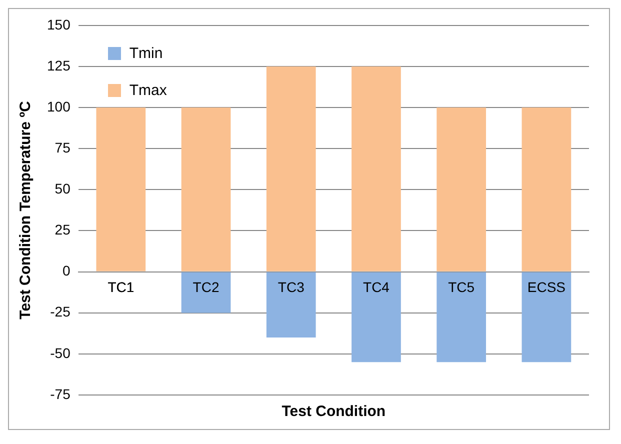 The height and width of the screenshot is (444, 621). I want to click on x-tick-label: ECSS, so click(546, 287).